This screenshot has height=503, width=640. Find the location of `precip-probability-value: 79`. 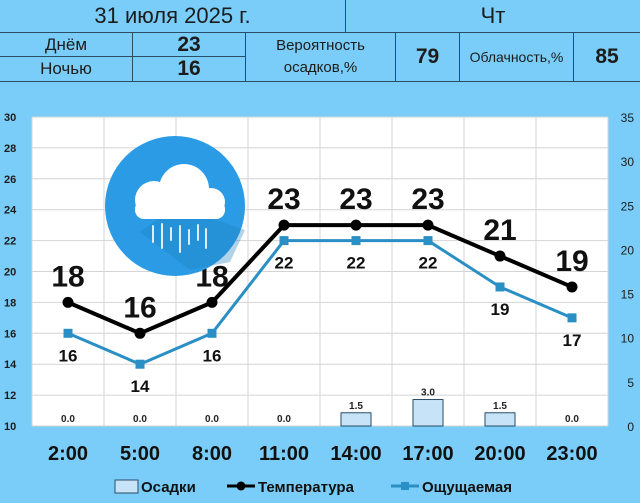

precip-probability-value: 79 is located at coordinates (428, 57).